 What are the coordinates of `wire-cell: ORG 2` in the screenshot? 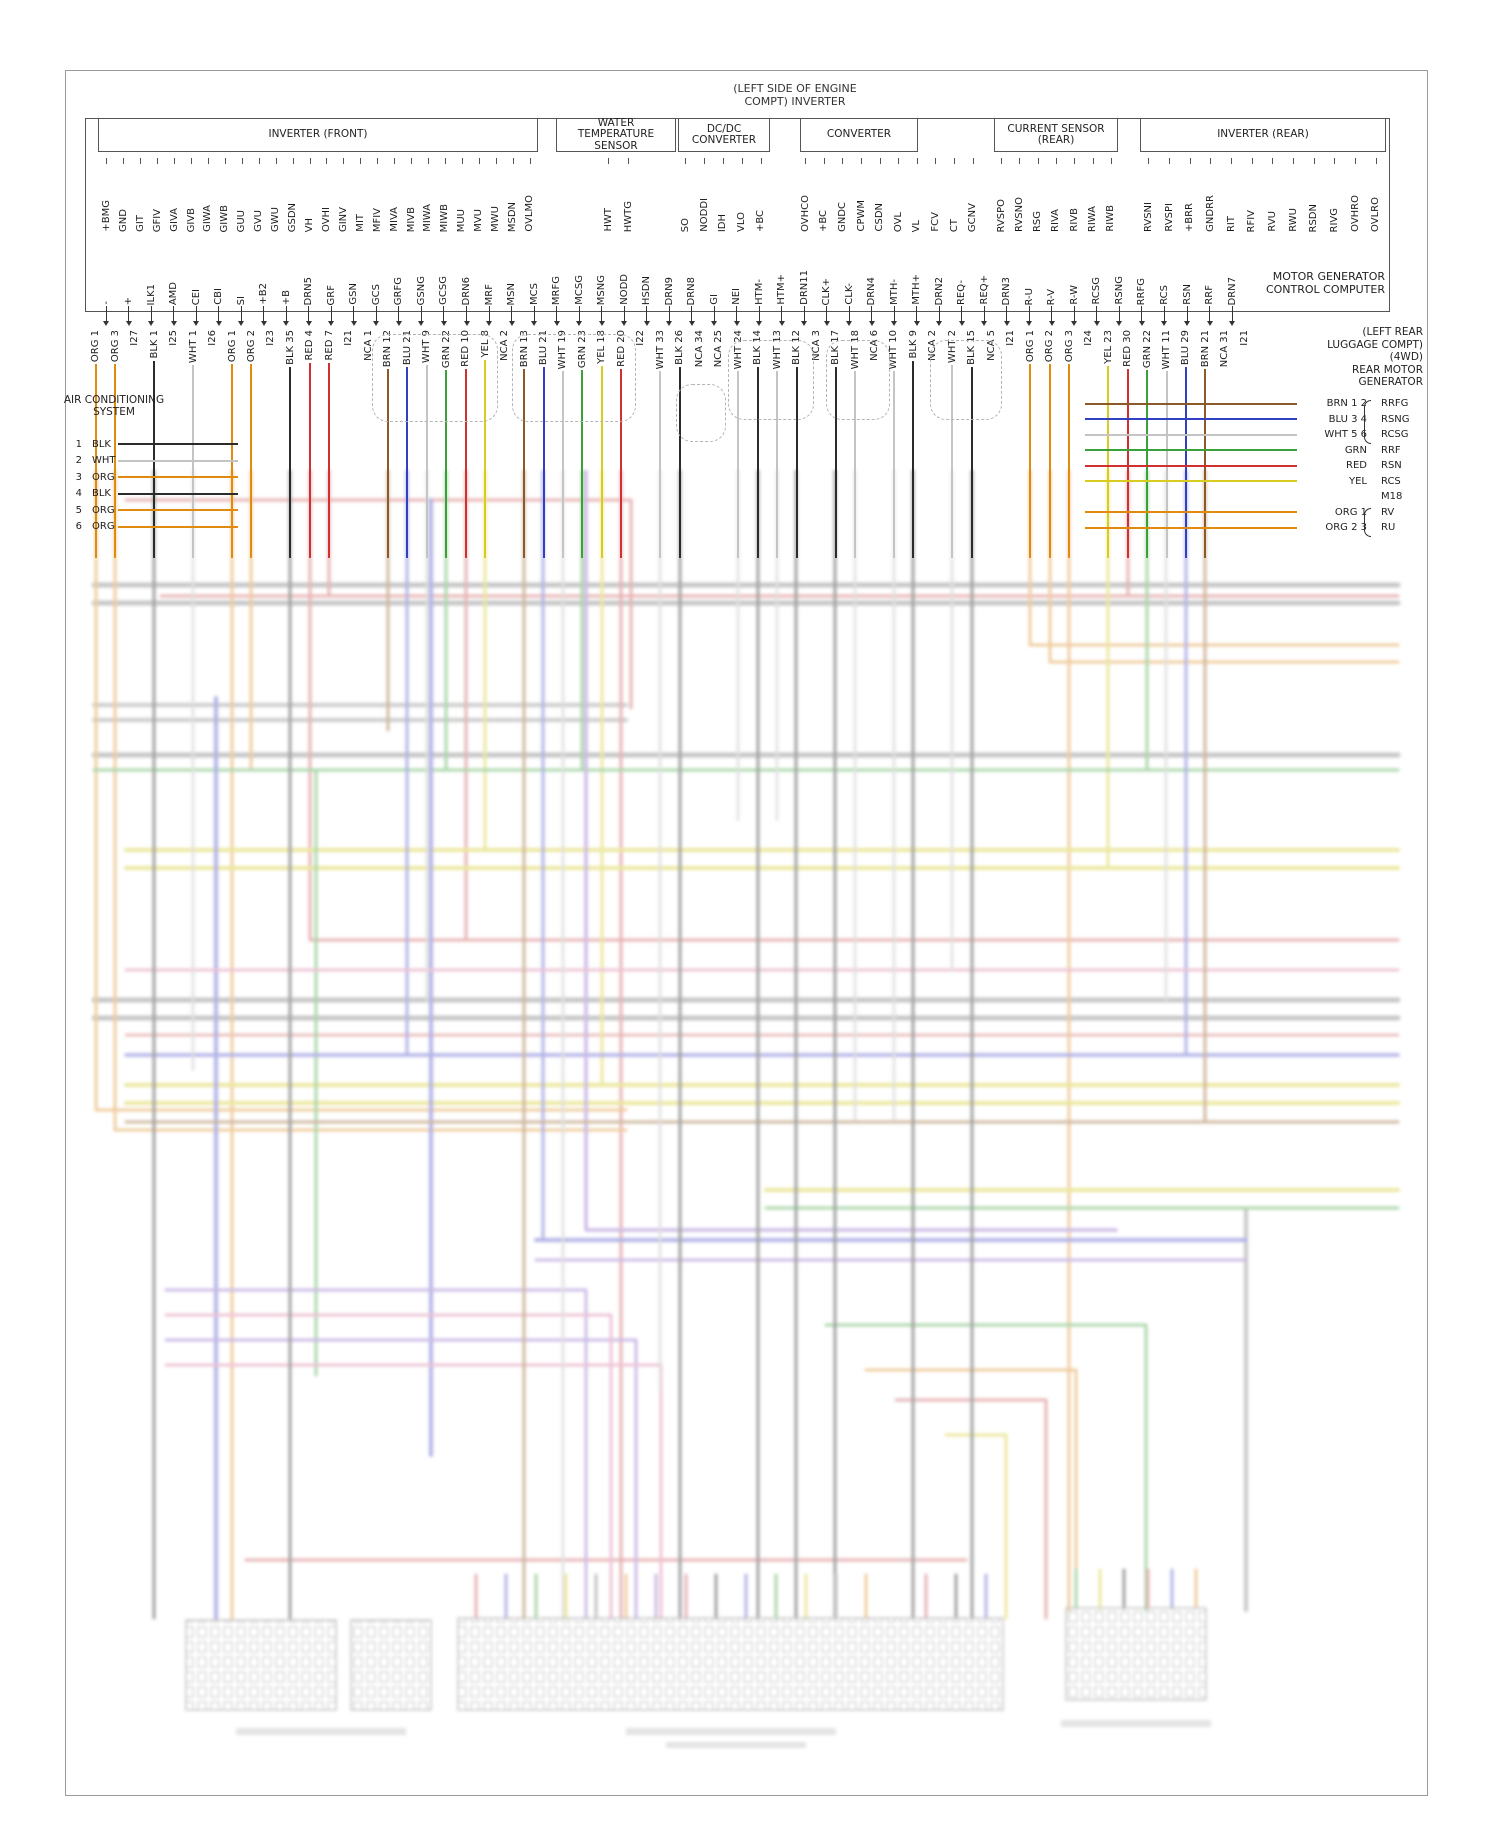 It's located at (1049, 444).